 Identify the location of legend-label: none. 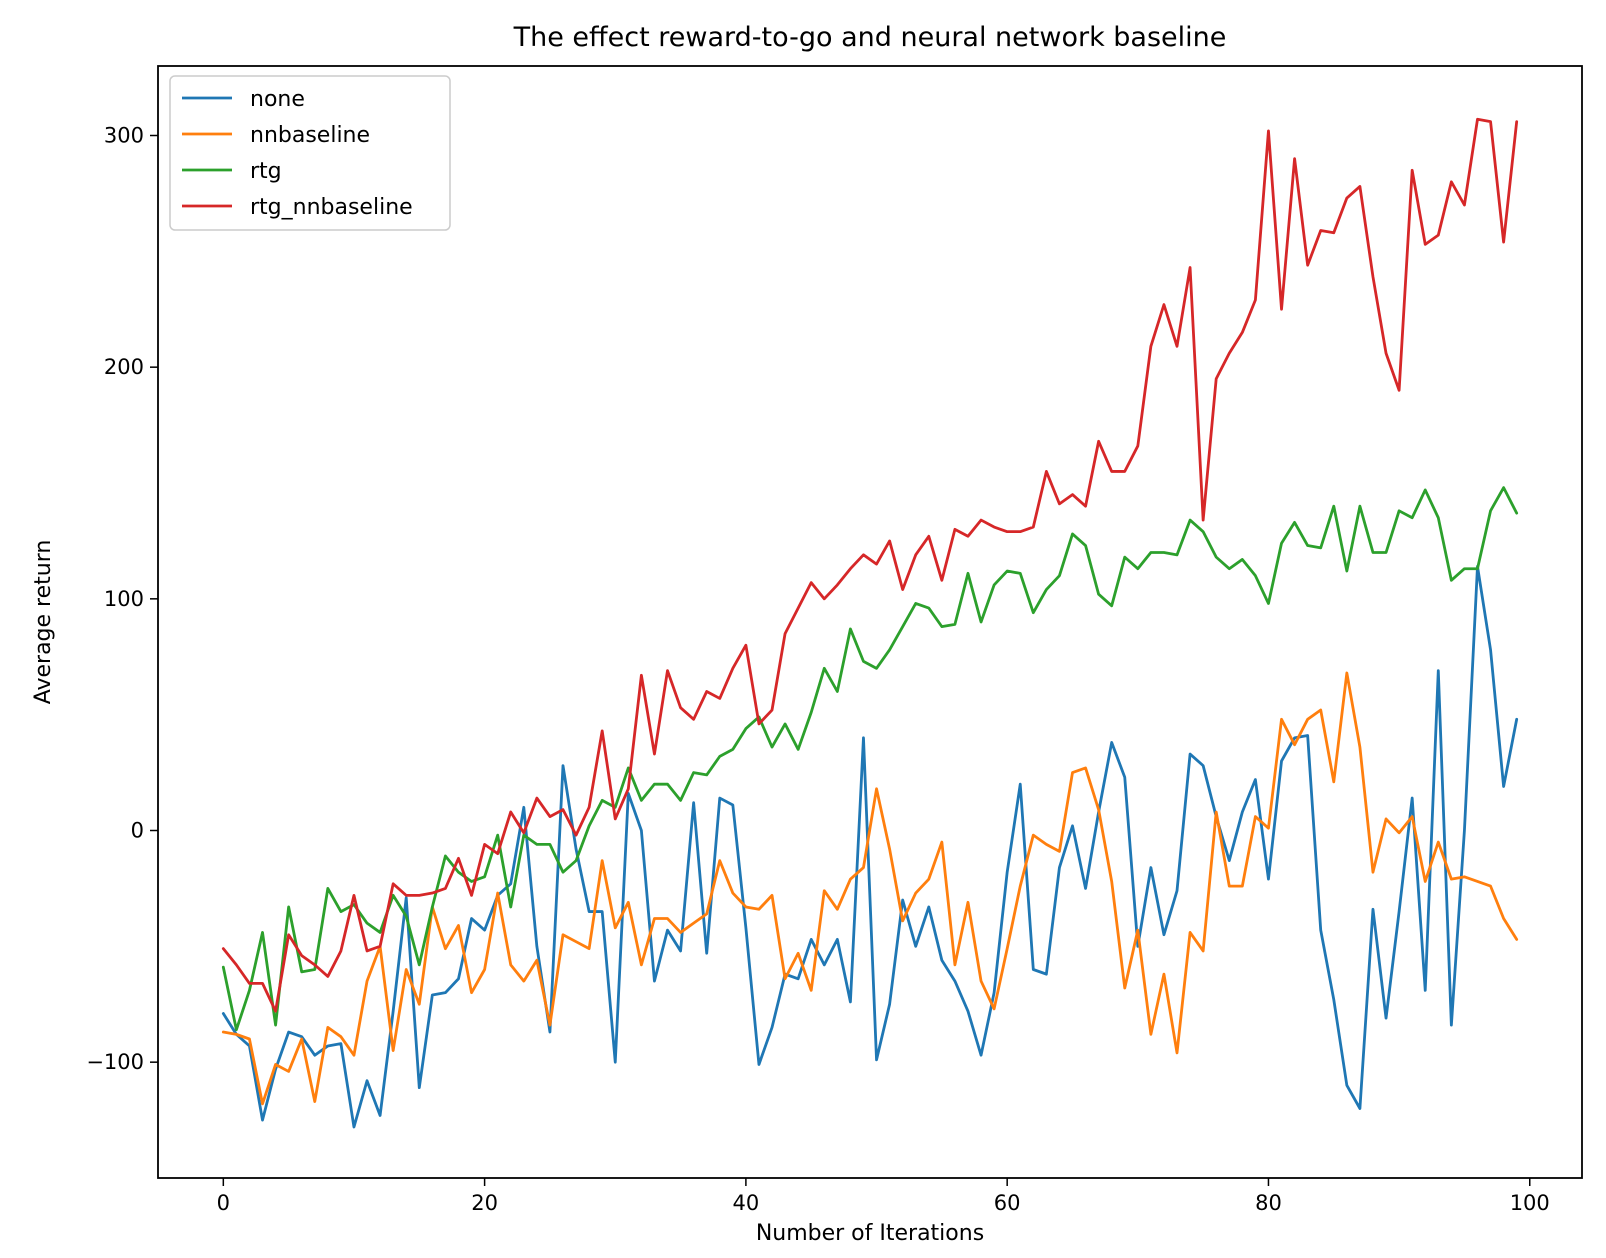
(277, 99).